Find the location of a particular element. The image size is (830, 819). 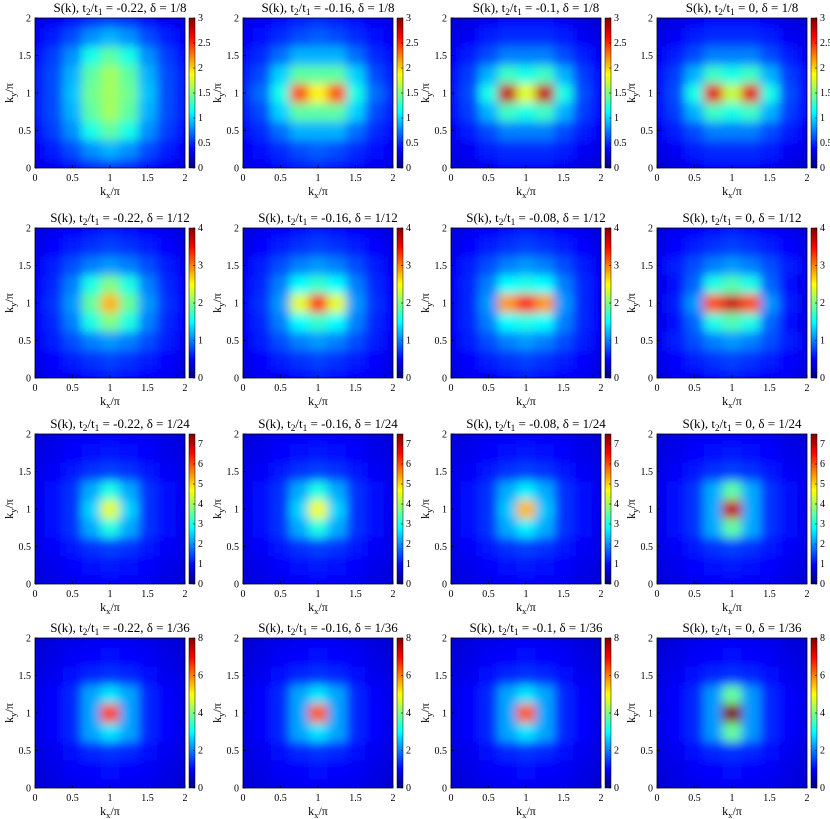

colorbar-tick-label: 4 is located at coordinates (408, 228).